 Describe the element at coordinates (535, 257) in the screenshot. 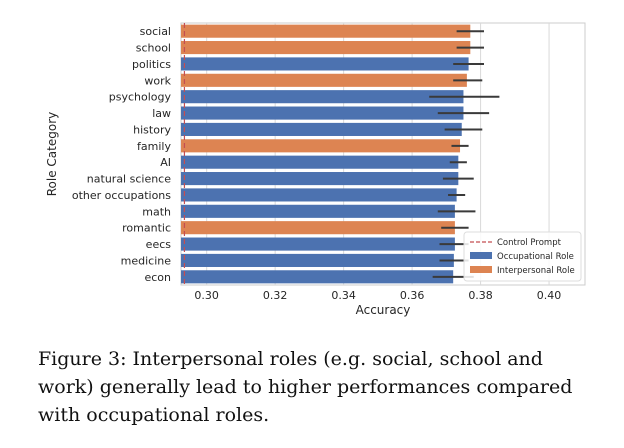

I see `legend-occupational-label: Occupational Role` at that location.